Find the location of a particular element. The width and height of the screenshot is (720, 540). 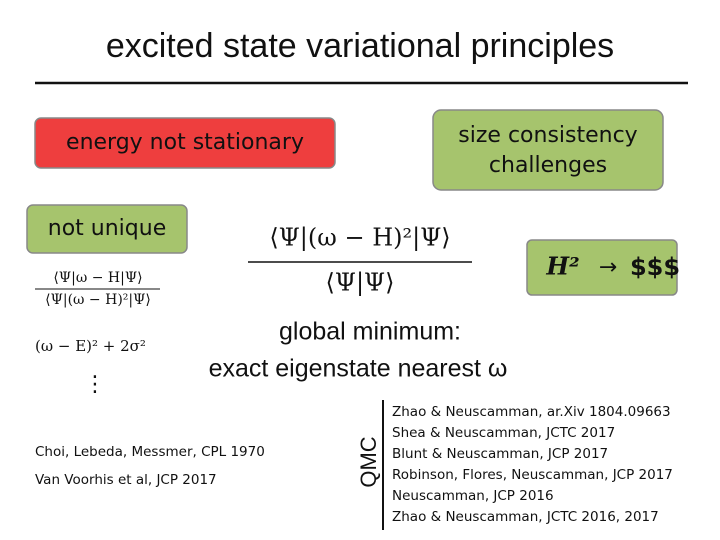

ratio-numerator: ⟨Ψ|ω − H|Ψ⟩ is located at coordinates (97, 278).